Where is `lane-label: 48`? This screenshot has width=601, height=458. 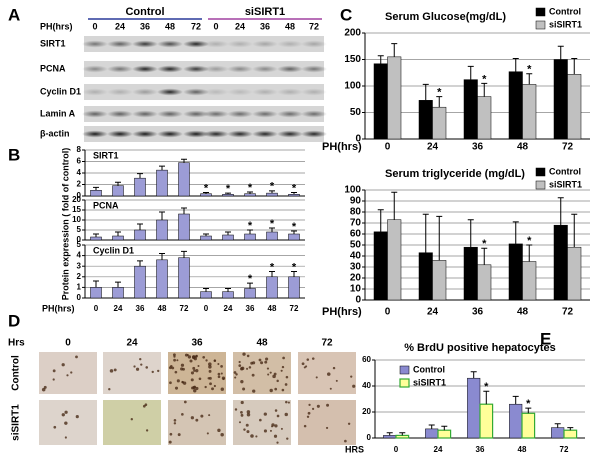 lane-label: 48 is located at coordinates (290, 26).